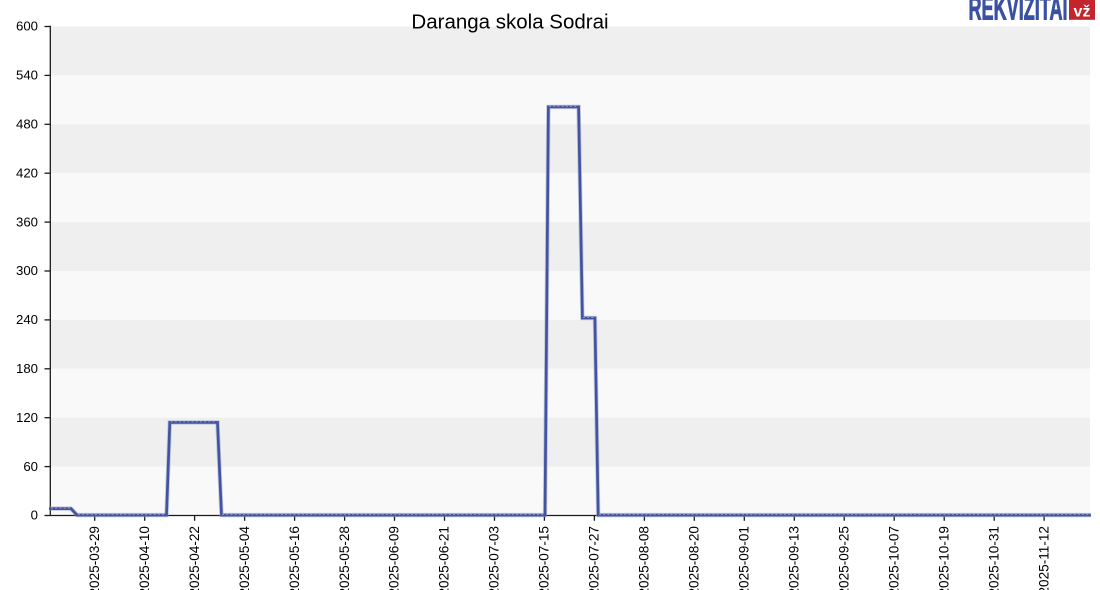  Describe the element at coordinates (27, 124) in the screenshot. I see `svg-text: 480` at that location.